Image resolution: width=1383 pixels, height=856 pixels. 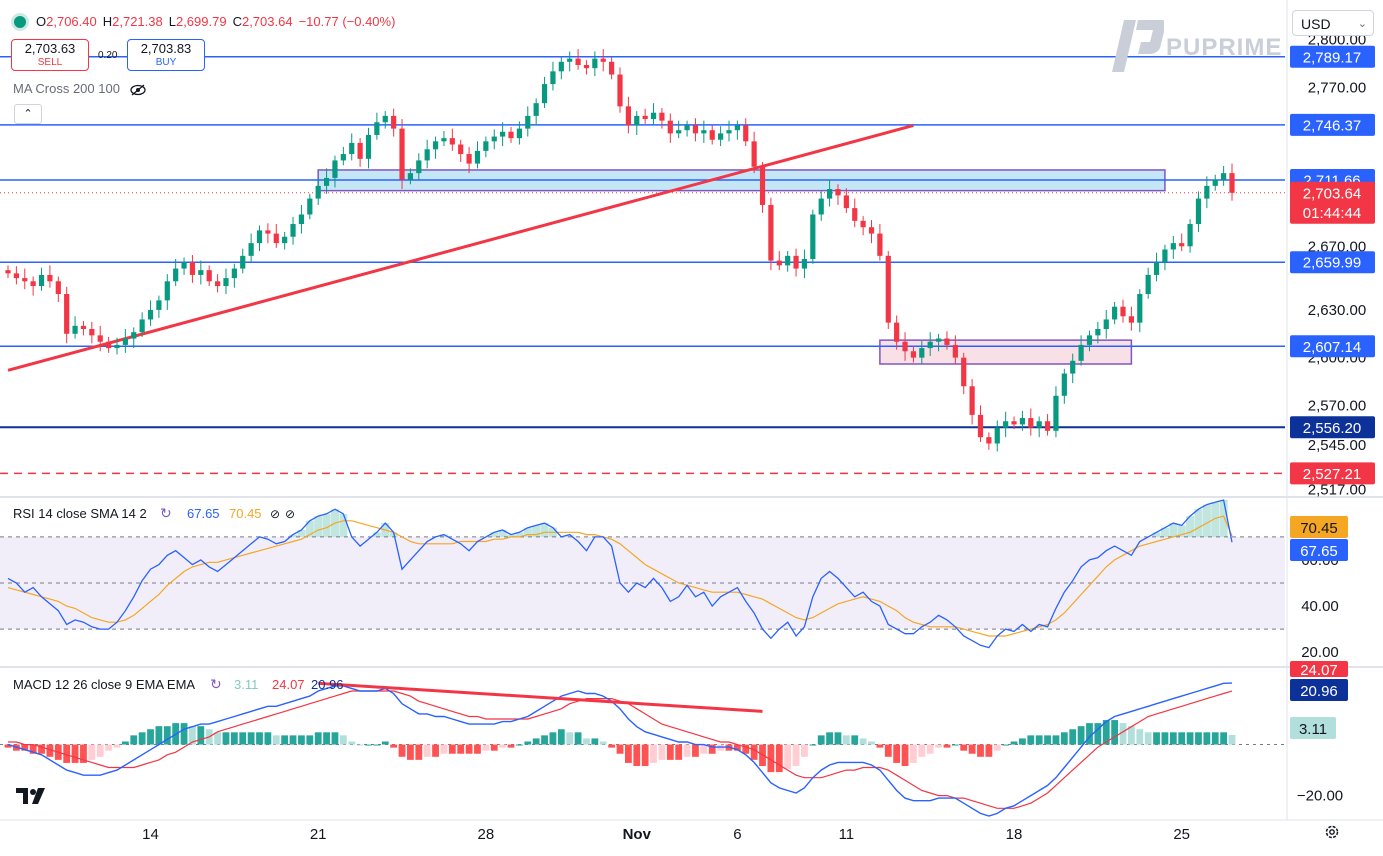 What do you see at coordinates (486, 834) in the screenshot?
I see `time-tick-label: 28` at bounding box center [486, 834].